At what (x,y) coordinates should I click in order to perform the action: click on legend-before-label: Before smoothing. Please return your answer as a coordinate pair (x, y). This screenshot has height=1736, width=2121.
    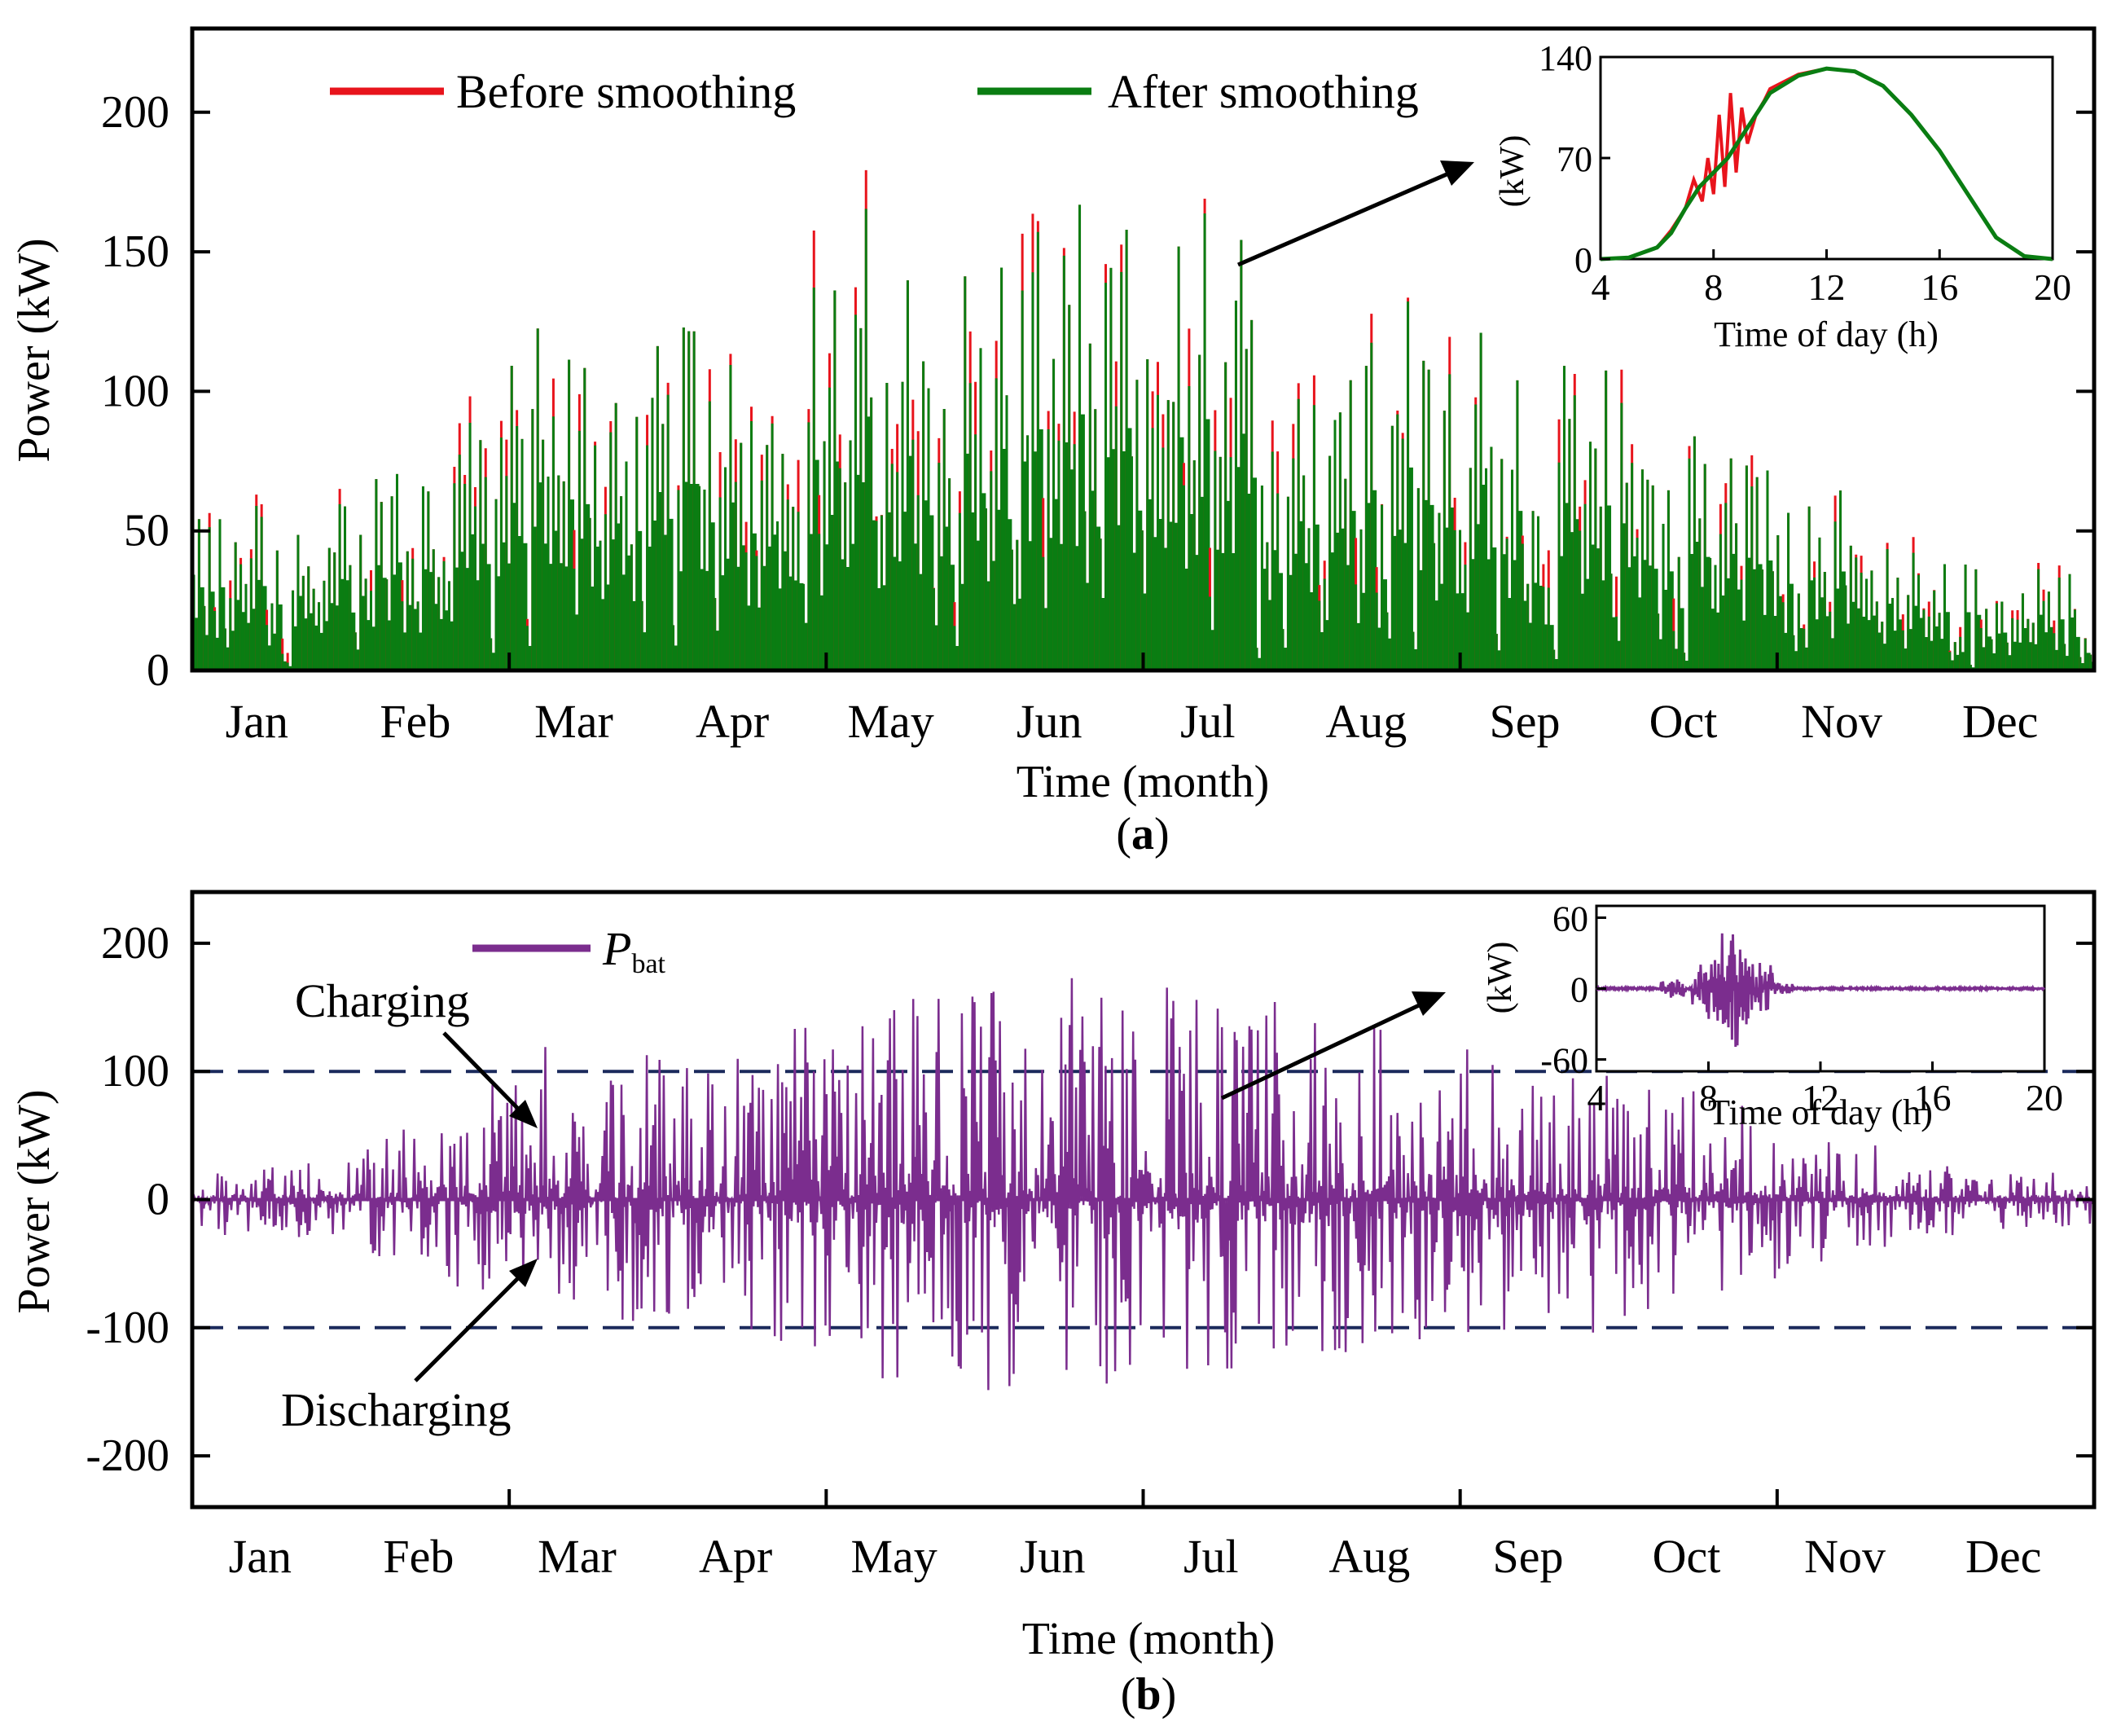
    Looking at the image, I should click on (626, 91).